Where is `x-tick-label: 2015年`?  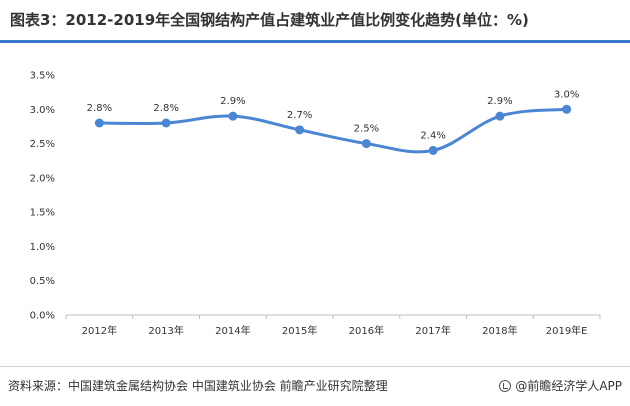 x-tick-label: 2015年 is located at coordinates (299, 330).